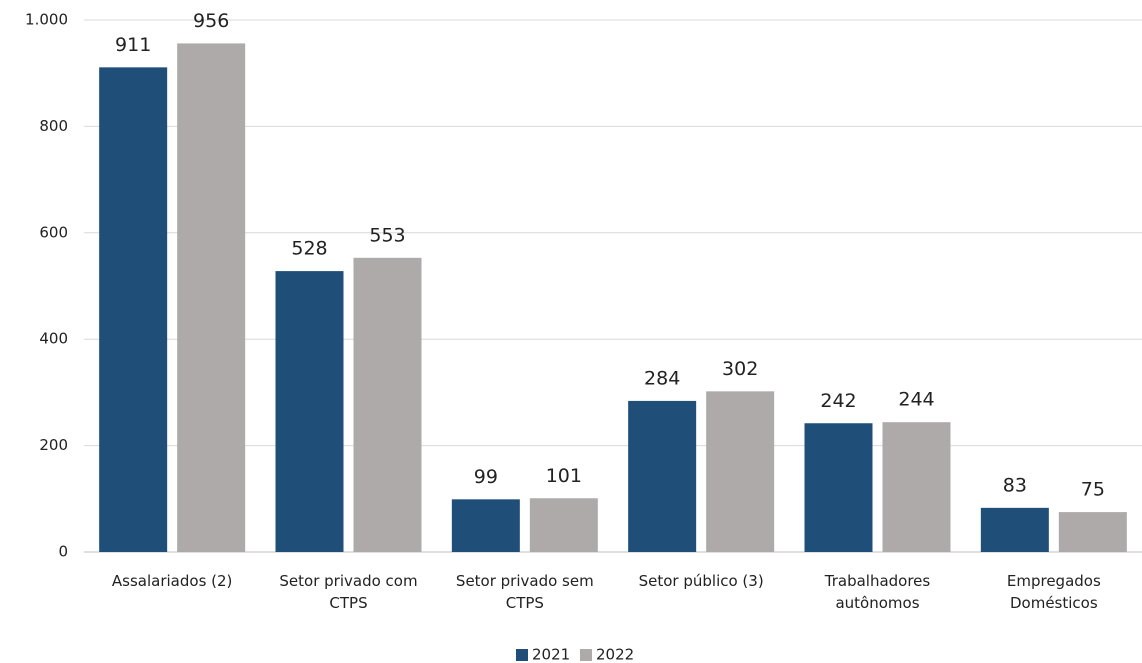 This screenshot has height=663, width=1142. Describe the element at coordinates (551, 654) in the screenshot. I see `legend-label: 2021` at that location.